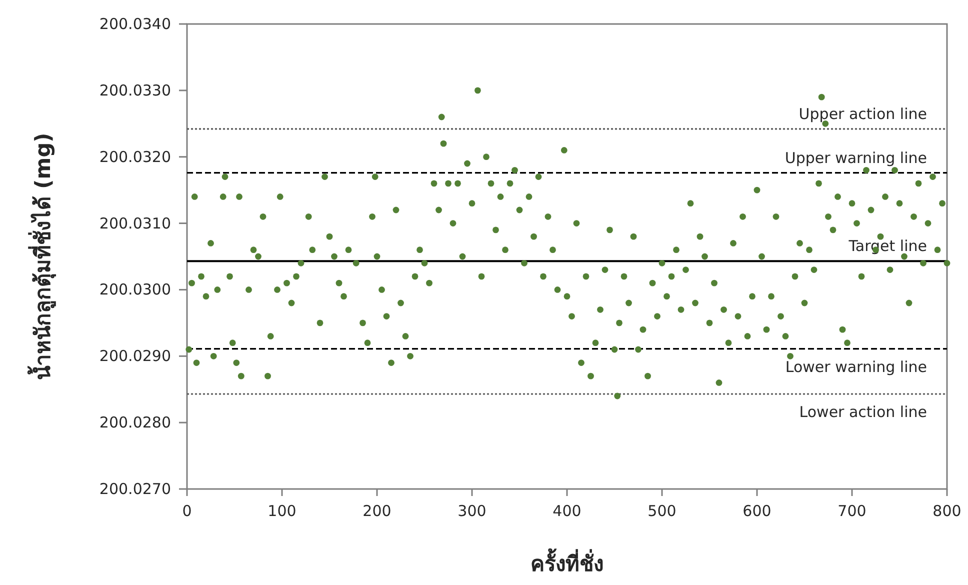 Image resolution: width=968 pixels, height=585 pixels. I want to click on ref-line-label: Upper action line, so click(862, 113).